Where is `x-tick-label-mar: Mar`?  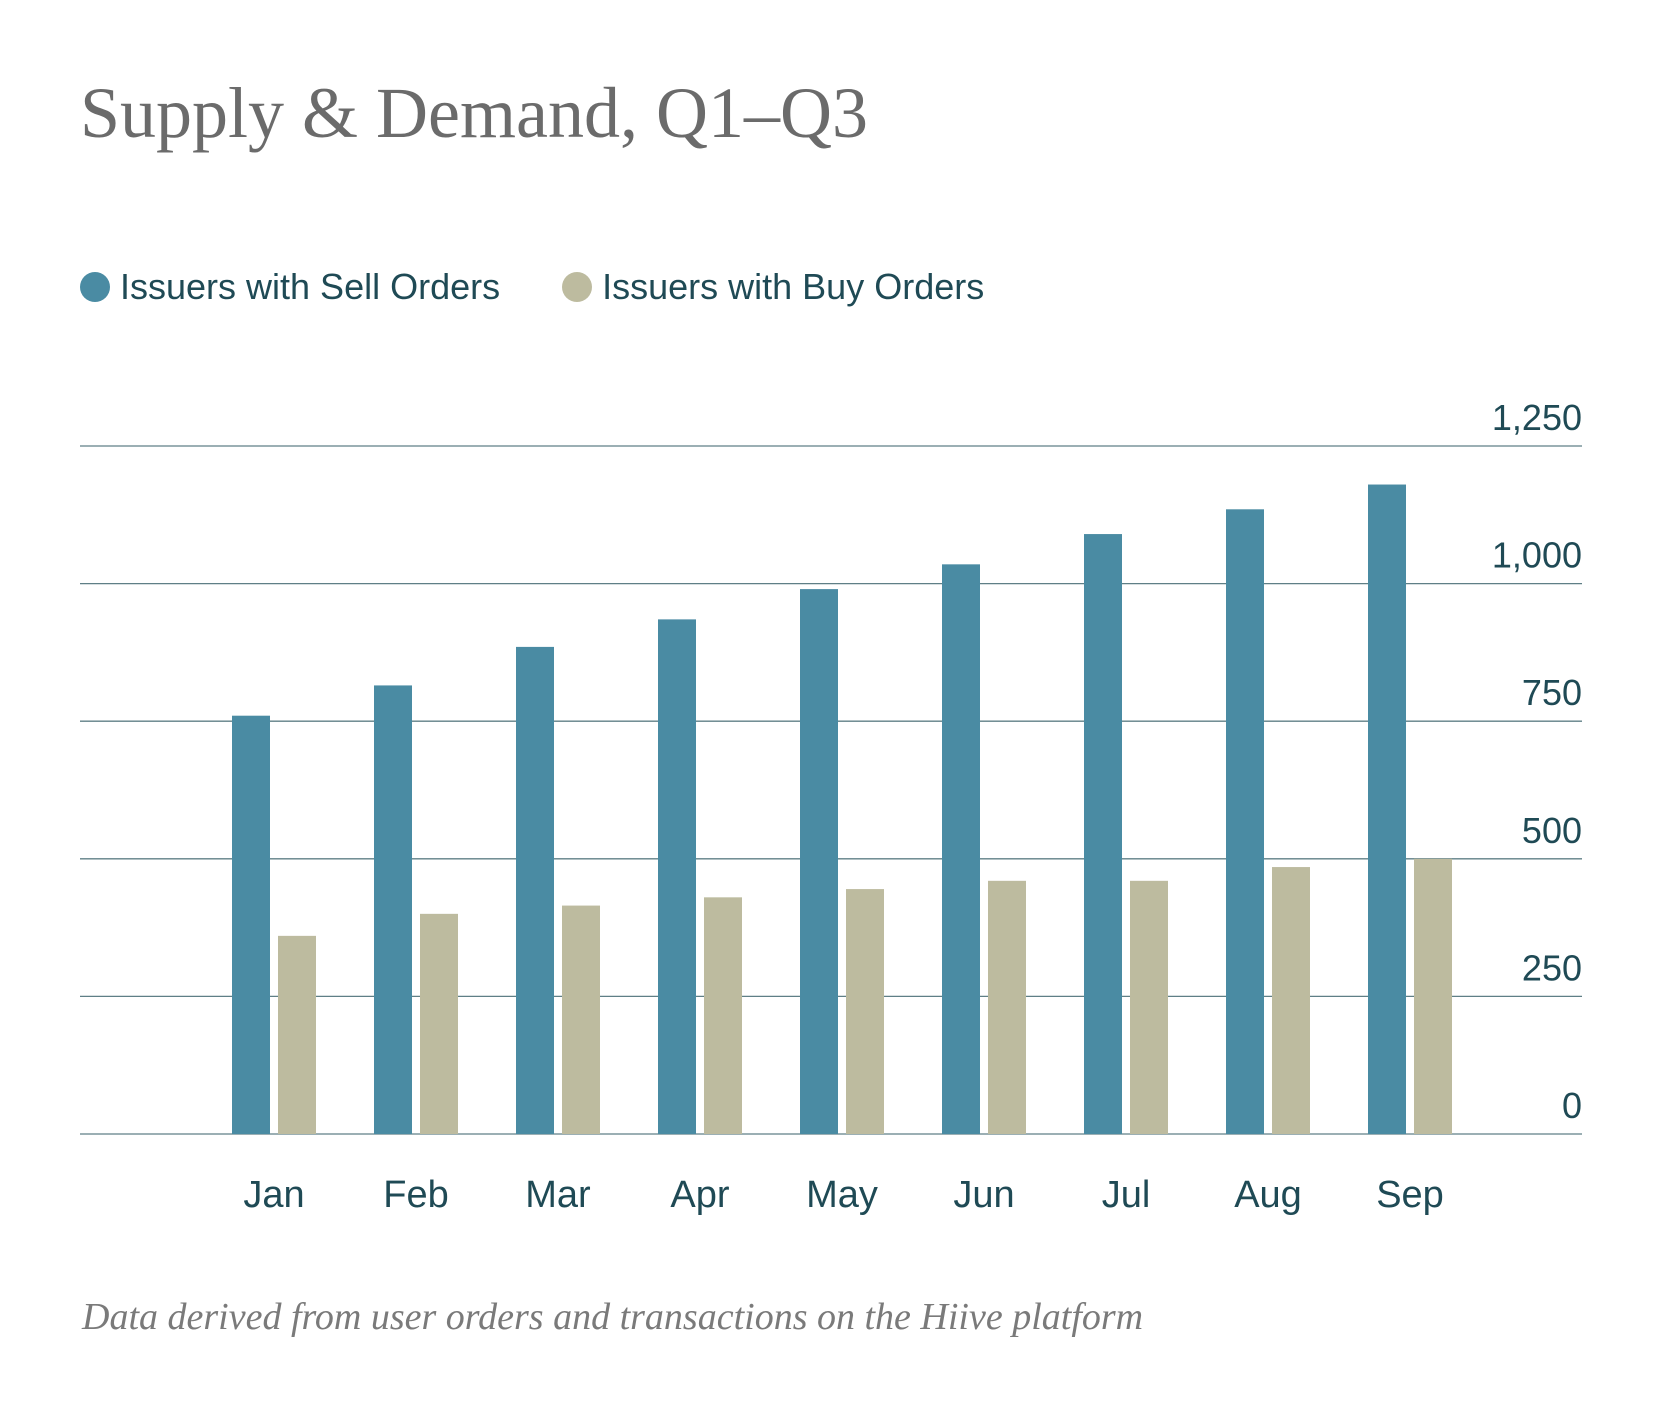 x-tick-label-mar: Mar is located at coordinates (558, 1195).